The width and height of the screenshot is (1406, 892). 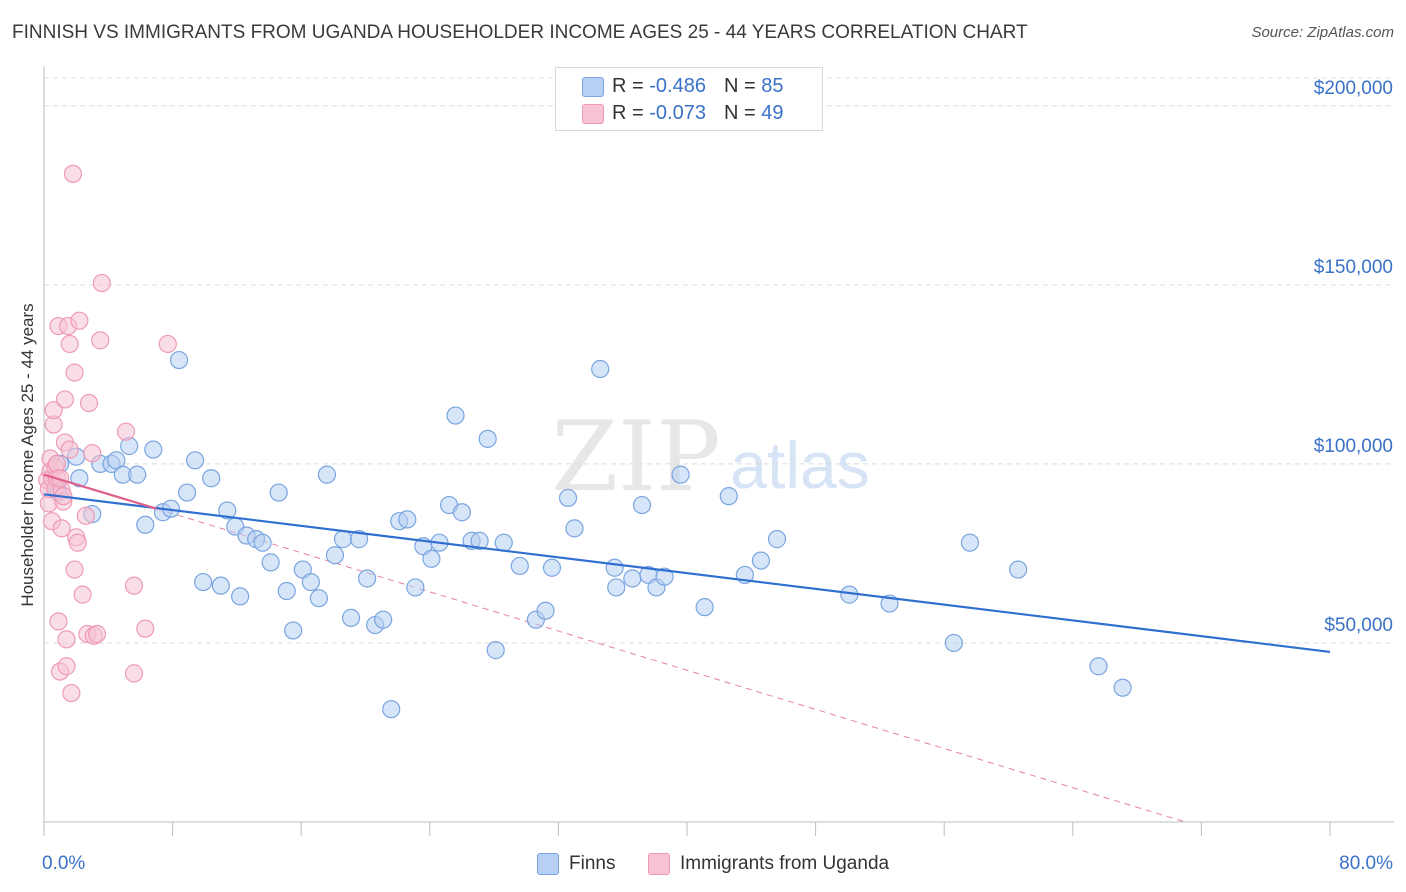 What do you see at coordinates (635, 457) in the screenshot?
I see `watermark-zip: ZIP` at bounding box center [635, 457].